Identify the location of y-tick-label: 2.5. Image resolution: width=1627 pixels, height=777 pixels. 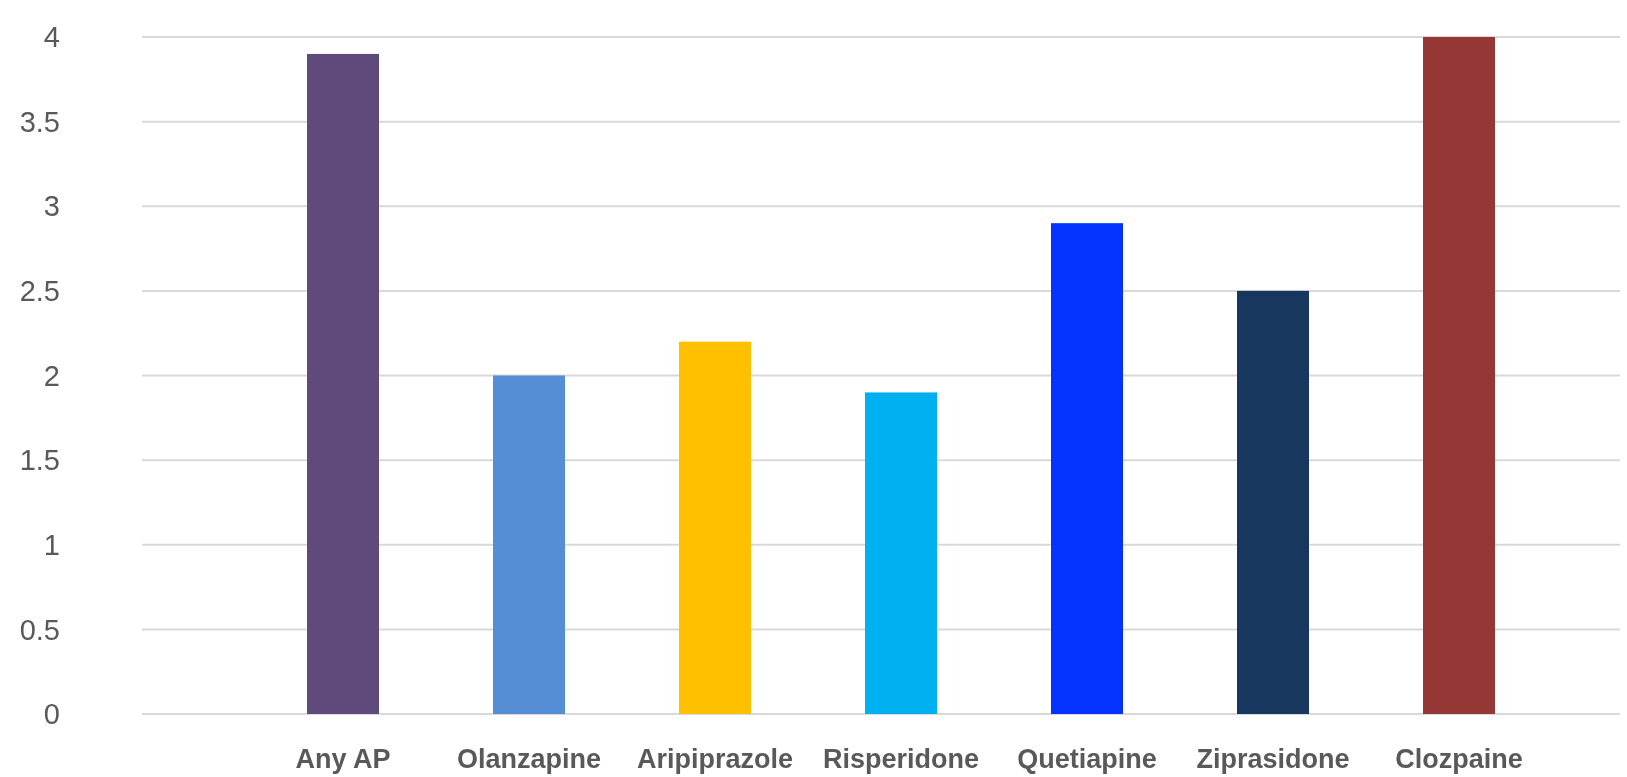
(39, 291).